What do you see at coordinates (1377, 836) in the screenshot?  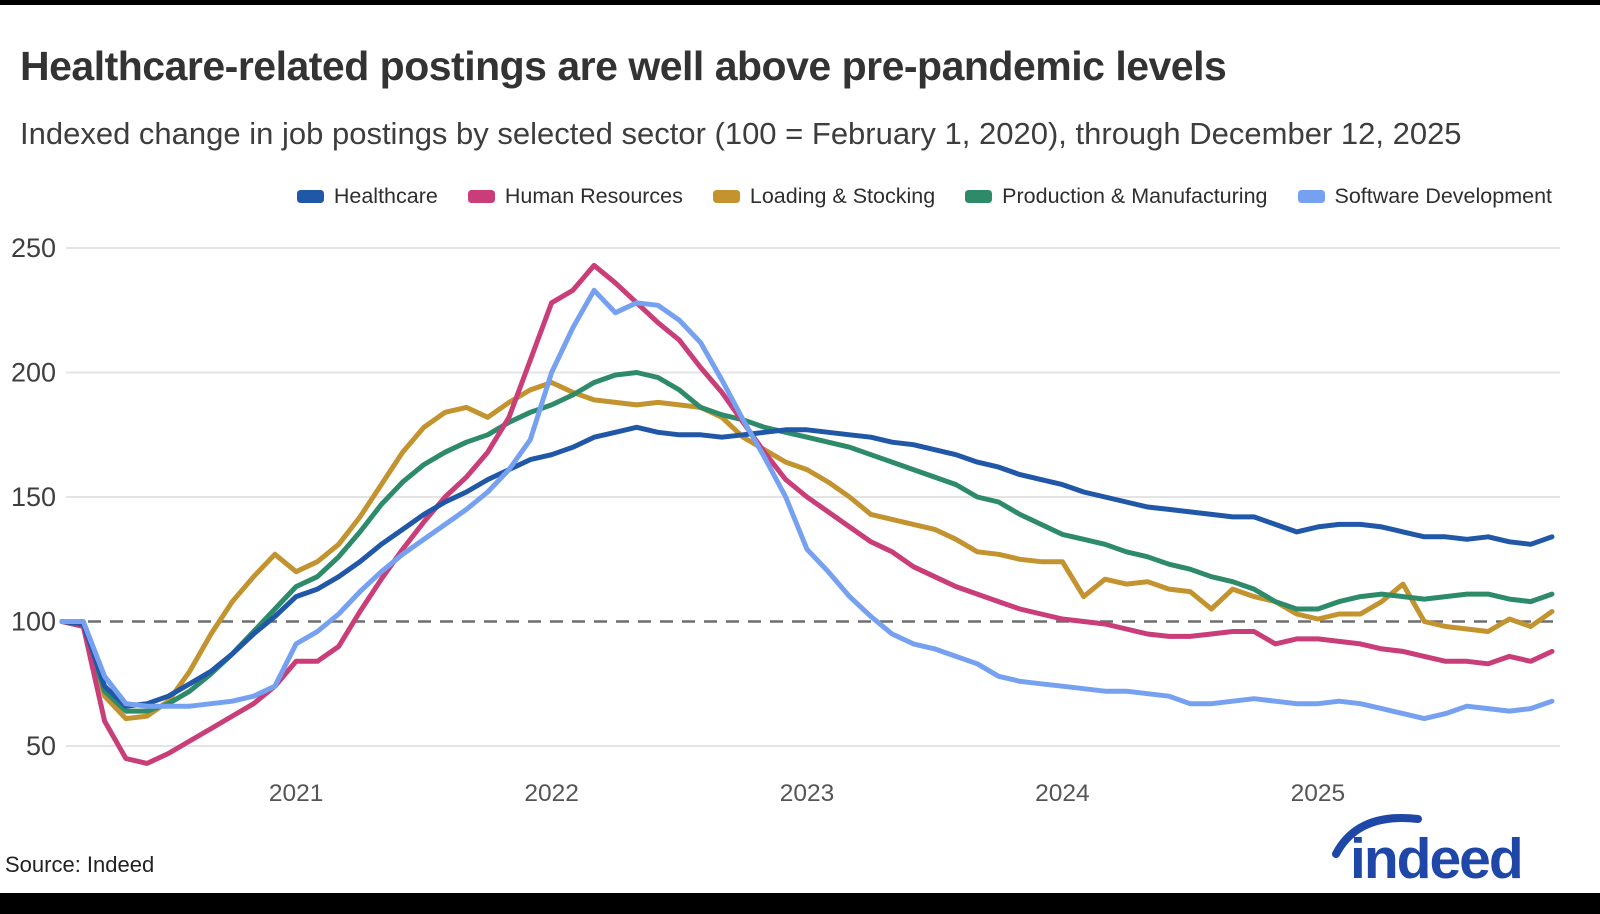 I see `indeed-logo-arc-icon` at bounding box center [1377, 836].